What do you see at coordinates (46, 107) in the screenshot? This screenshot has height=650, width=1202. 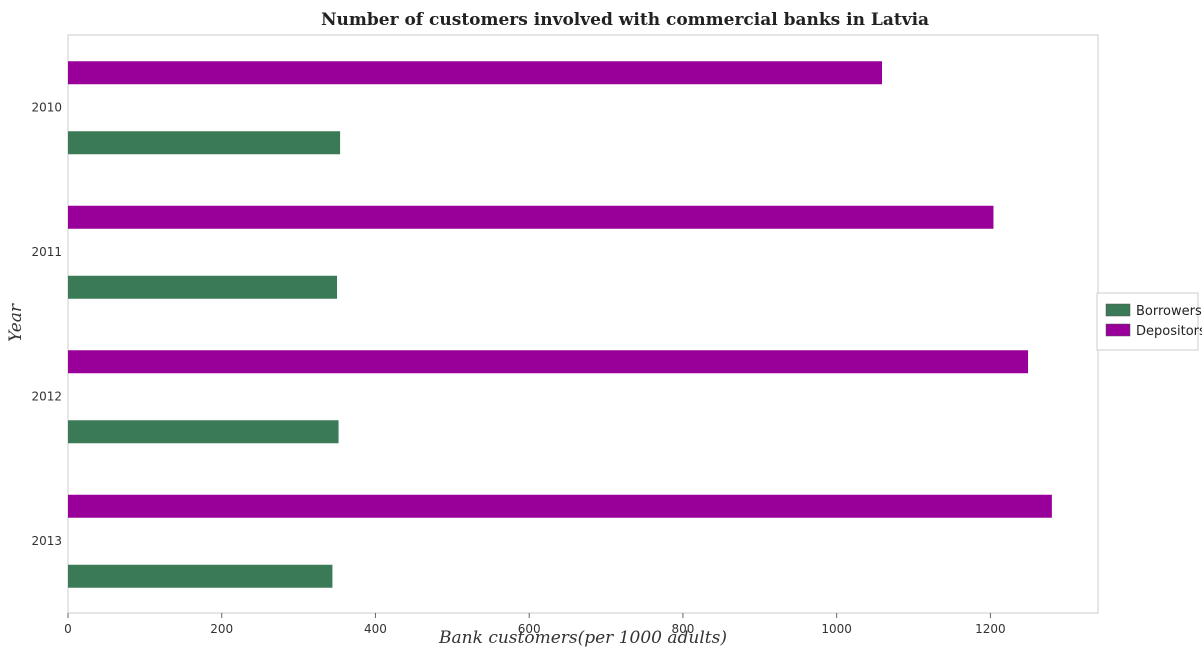 I see `y-tick-label: 2010` at bounding box center [46, 107].